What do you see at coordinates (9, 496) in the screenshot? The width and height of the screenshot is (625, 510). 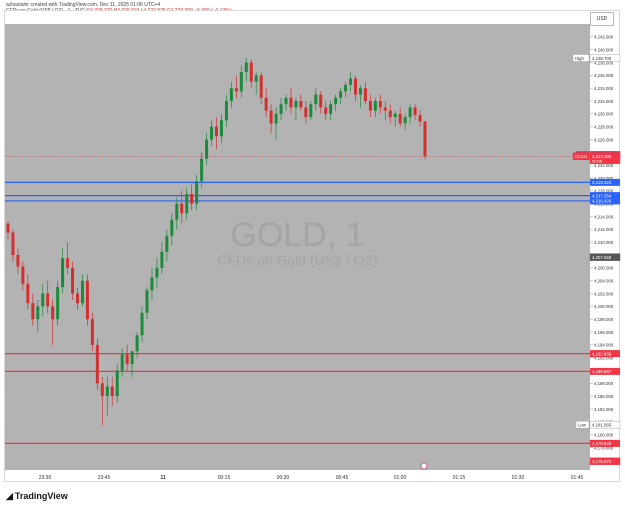 I see `tradingview-icon: ◢` at bounding box center [9, 496].